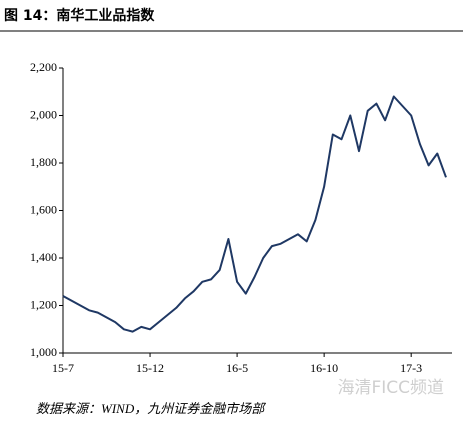  What do you see at coordinates (43, 114) in the screenshot?
I see `y-tick-label: 2,000` at bounding box center [43, 114].